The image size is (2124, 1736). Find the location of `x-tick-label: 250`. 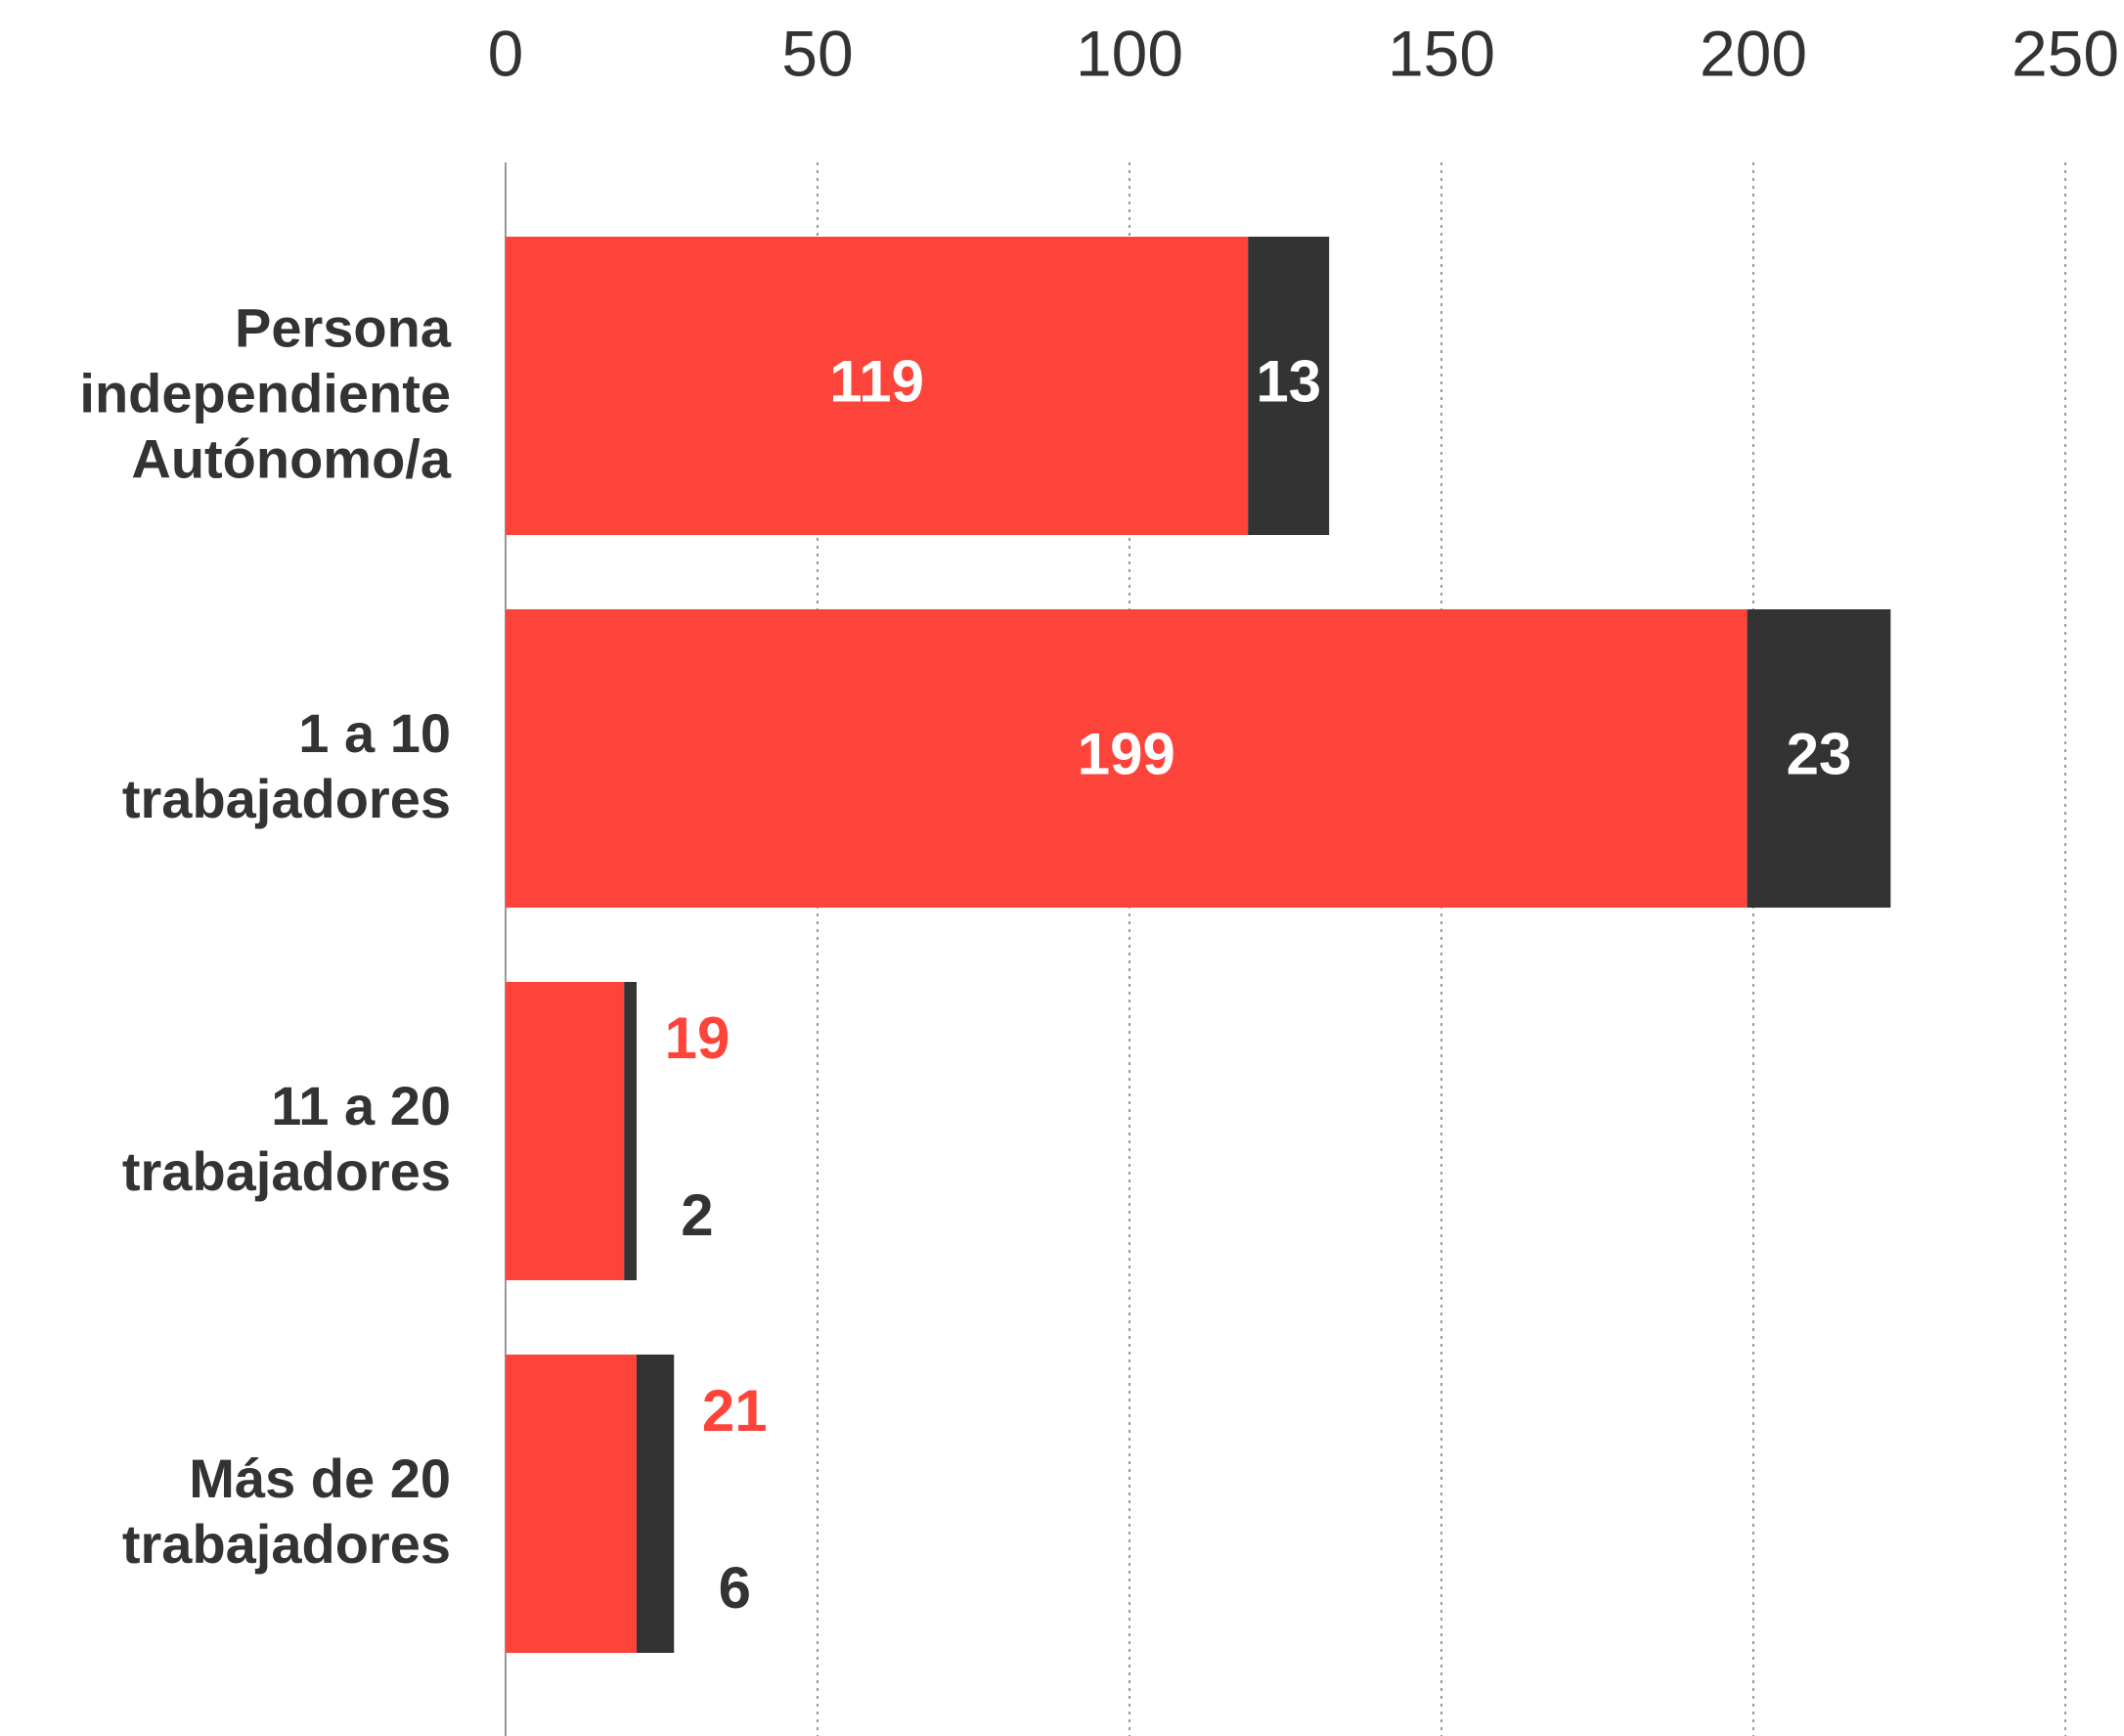

x-tick-label: 250 is located at coordinates (2065, 53).